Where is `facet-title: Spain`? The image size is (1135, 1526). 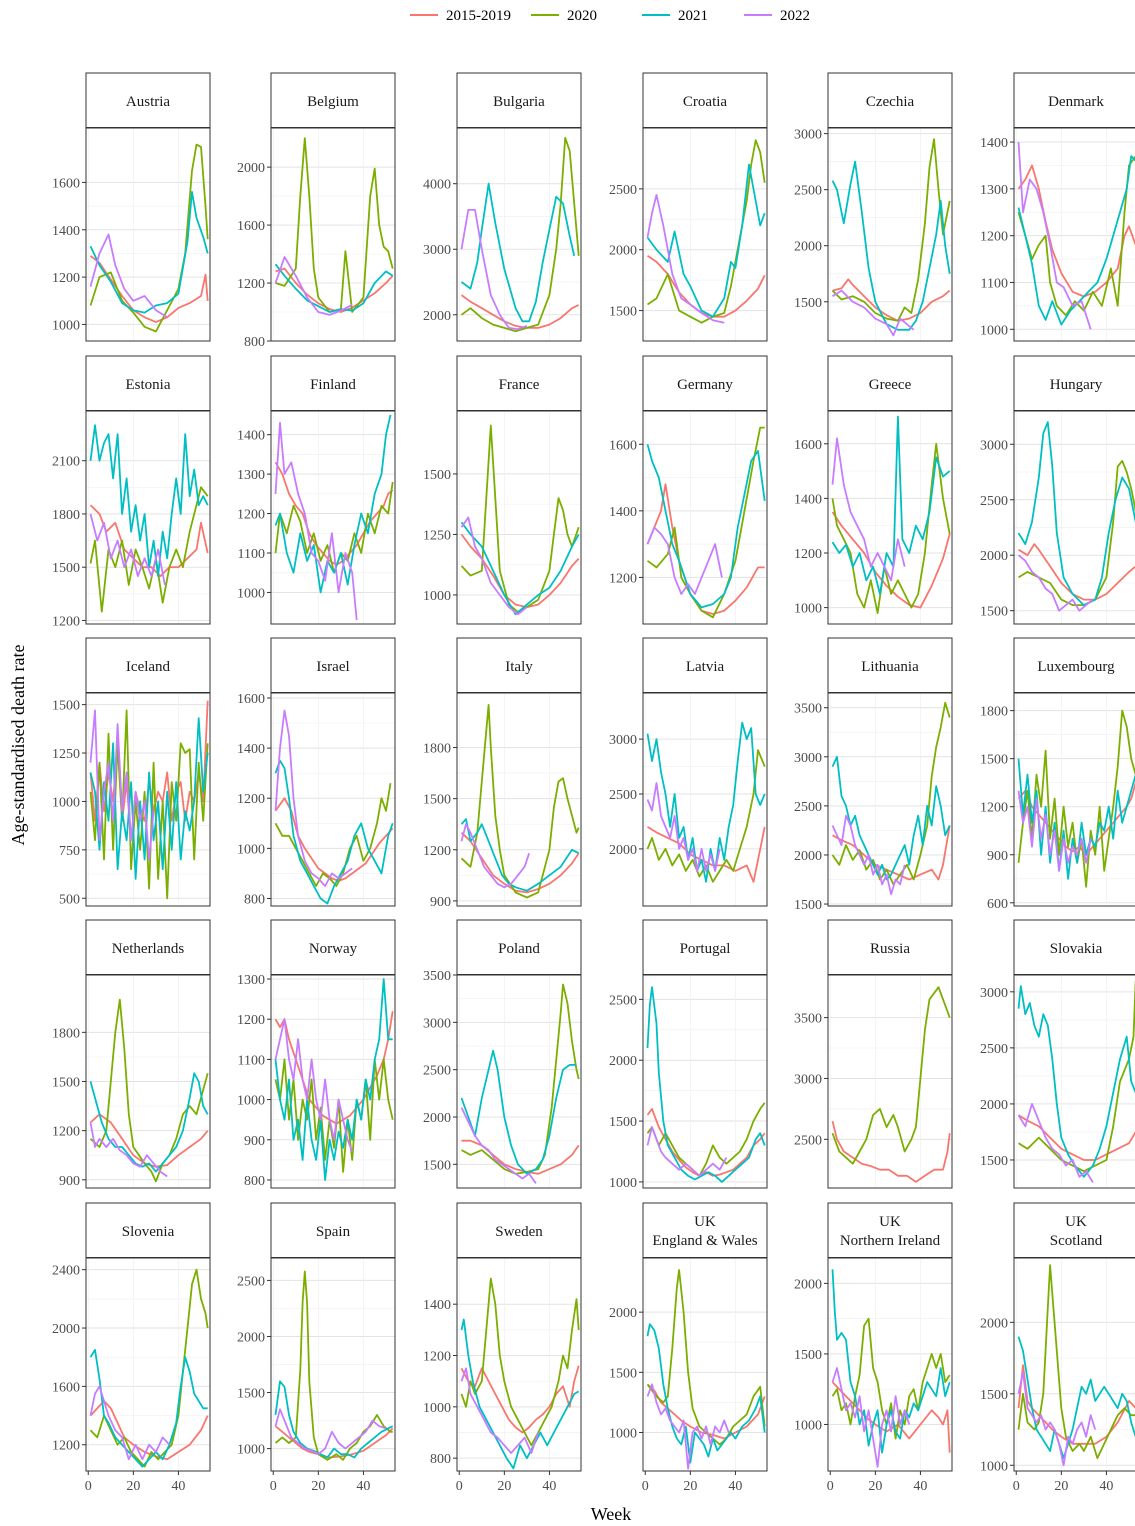 facet-title: Spain is located at coordinates (333, 1232).